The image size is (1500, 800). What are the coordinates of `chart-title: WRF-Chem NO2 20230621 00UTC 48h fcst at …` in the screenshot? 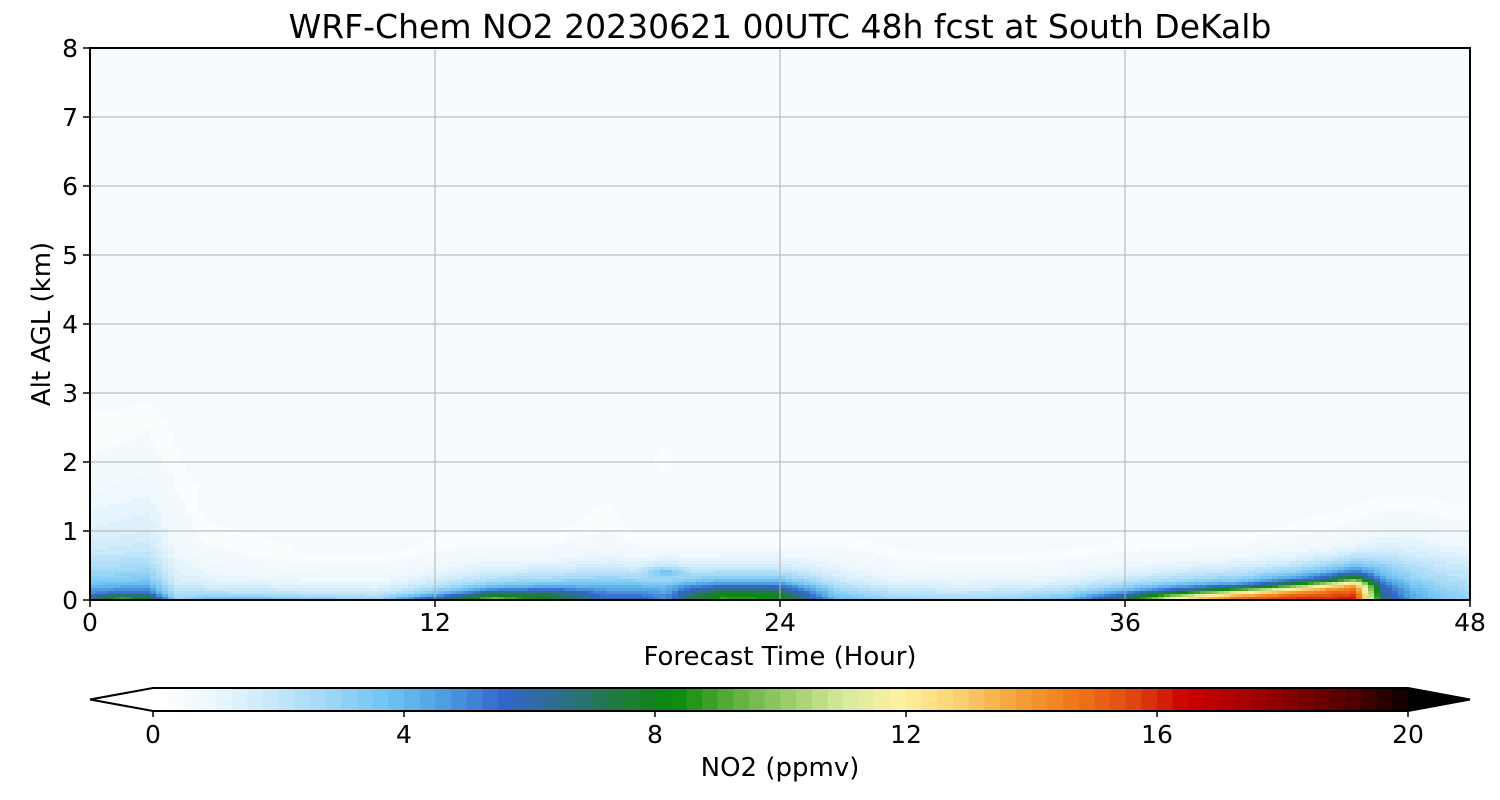 It's located at (780, 26).